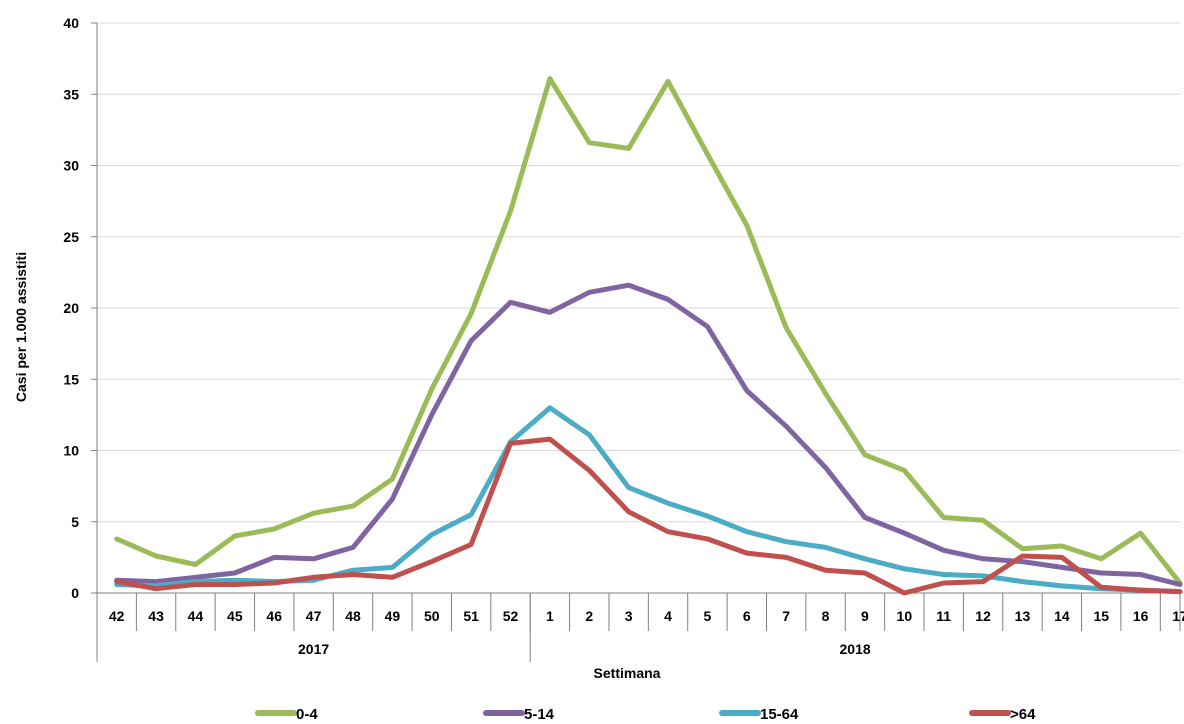  I want to click on x-tick-label: 51, so click(471, 616).